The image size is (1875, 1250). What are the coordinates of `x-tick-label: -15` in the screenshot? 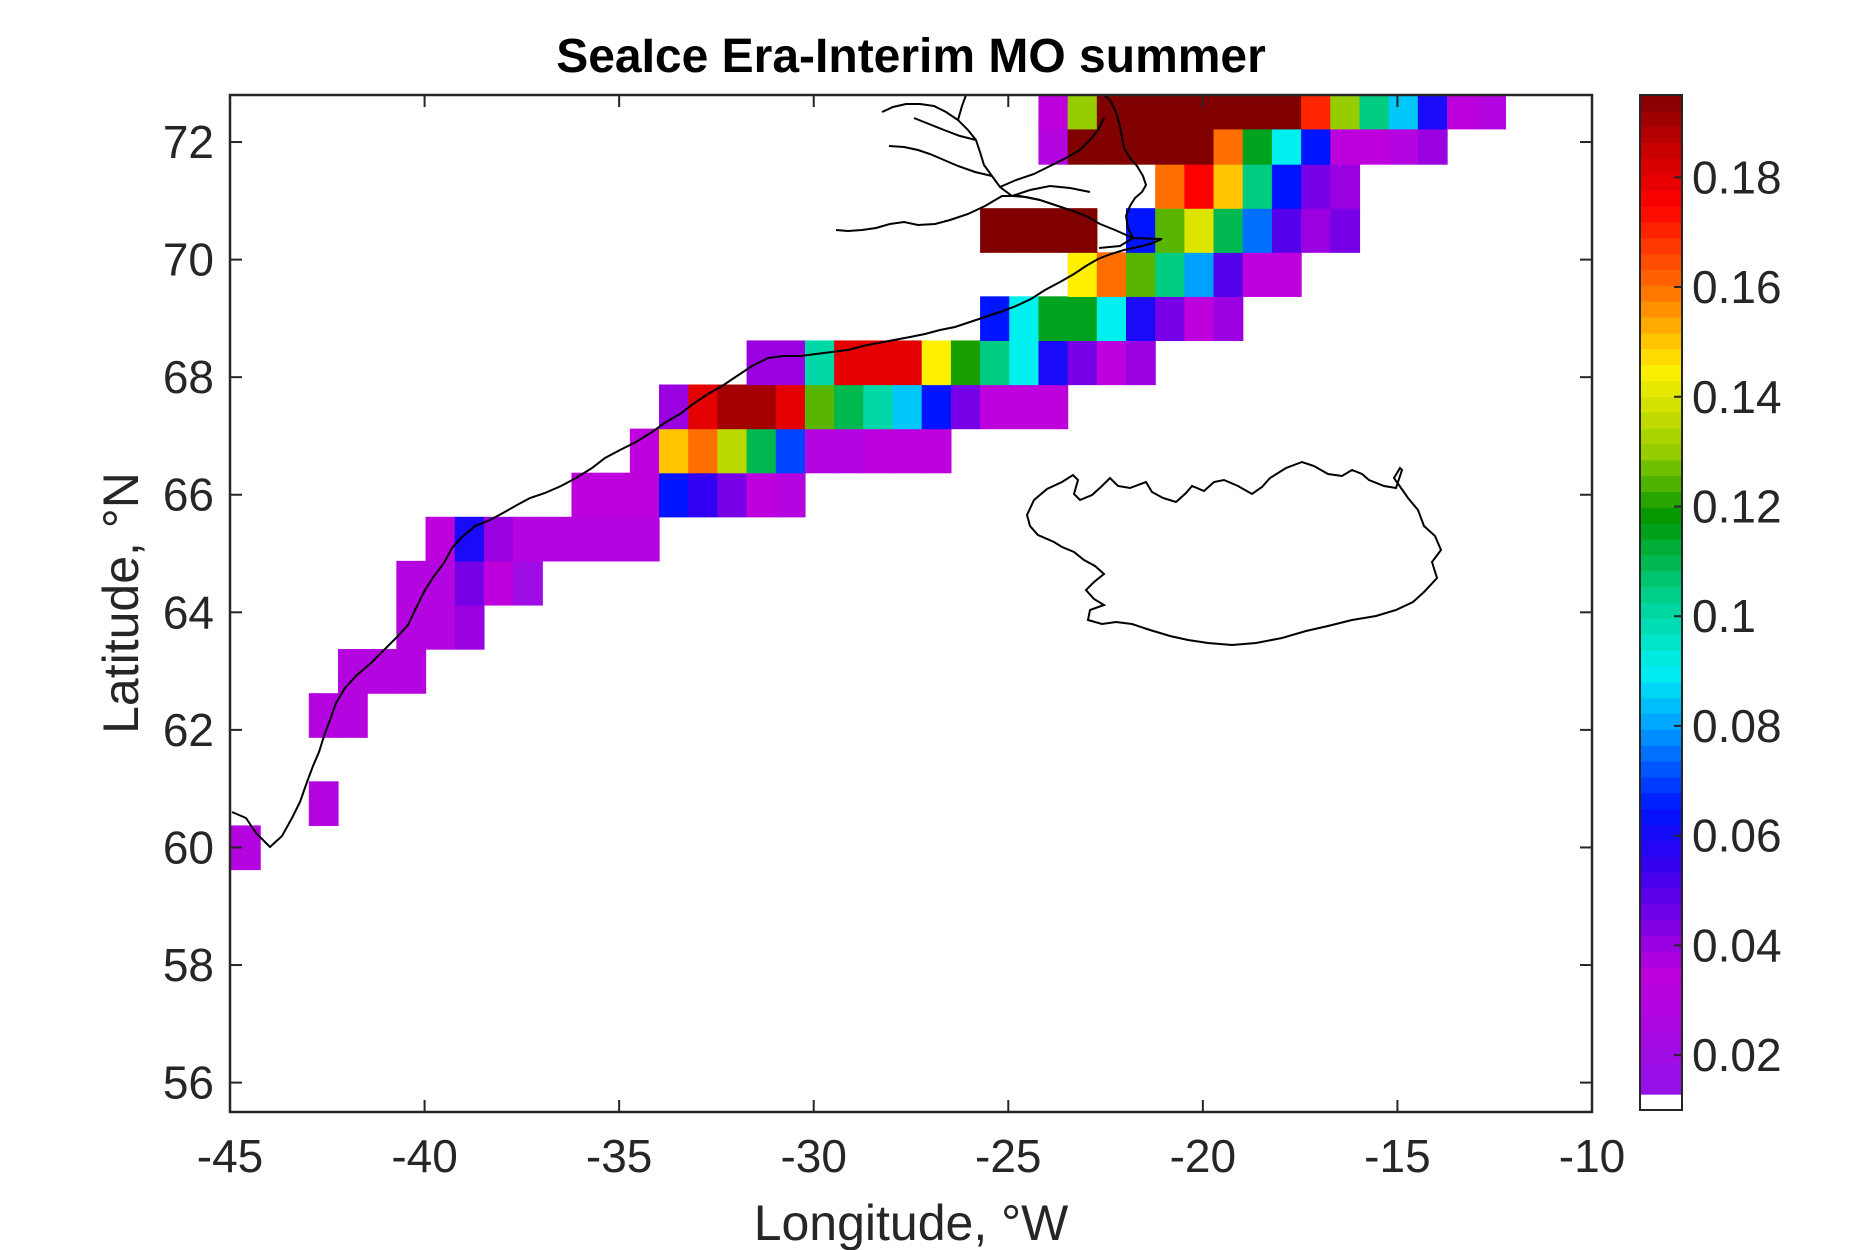 It's located at (1397, 1156).